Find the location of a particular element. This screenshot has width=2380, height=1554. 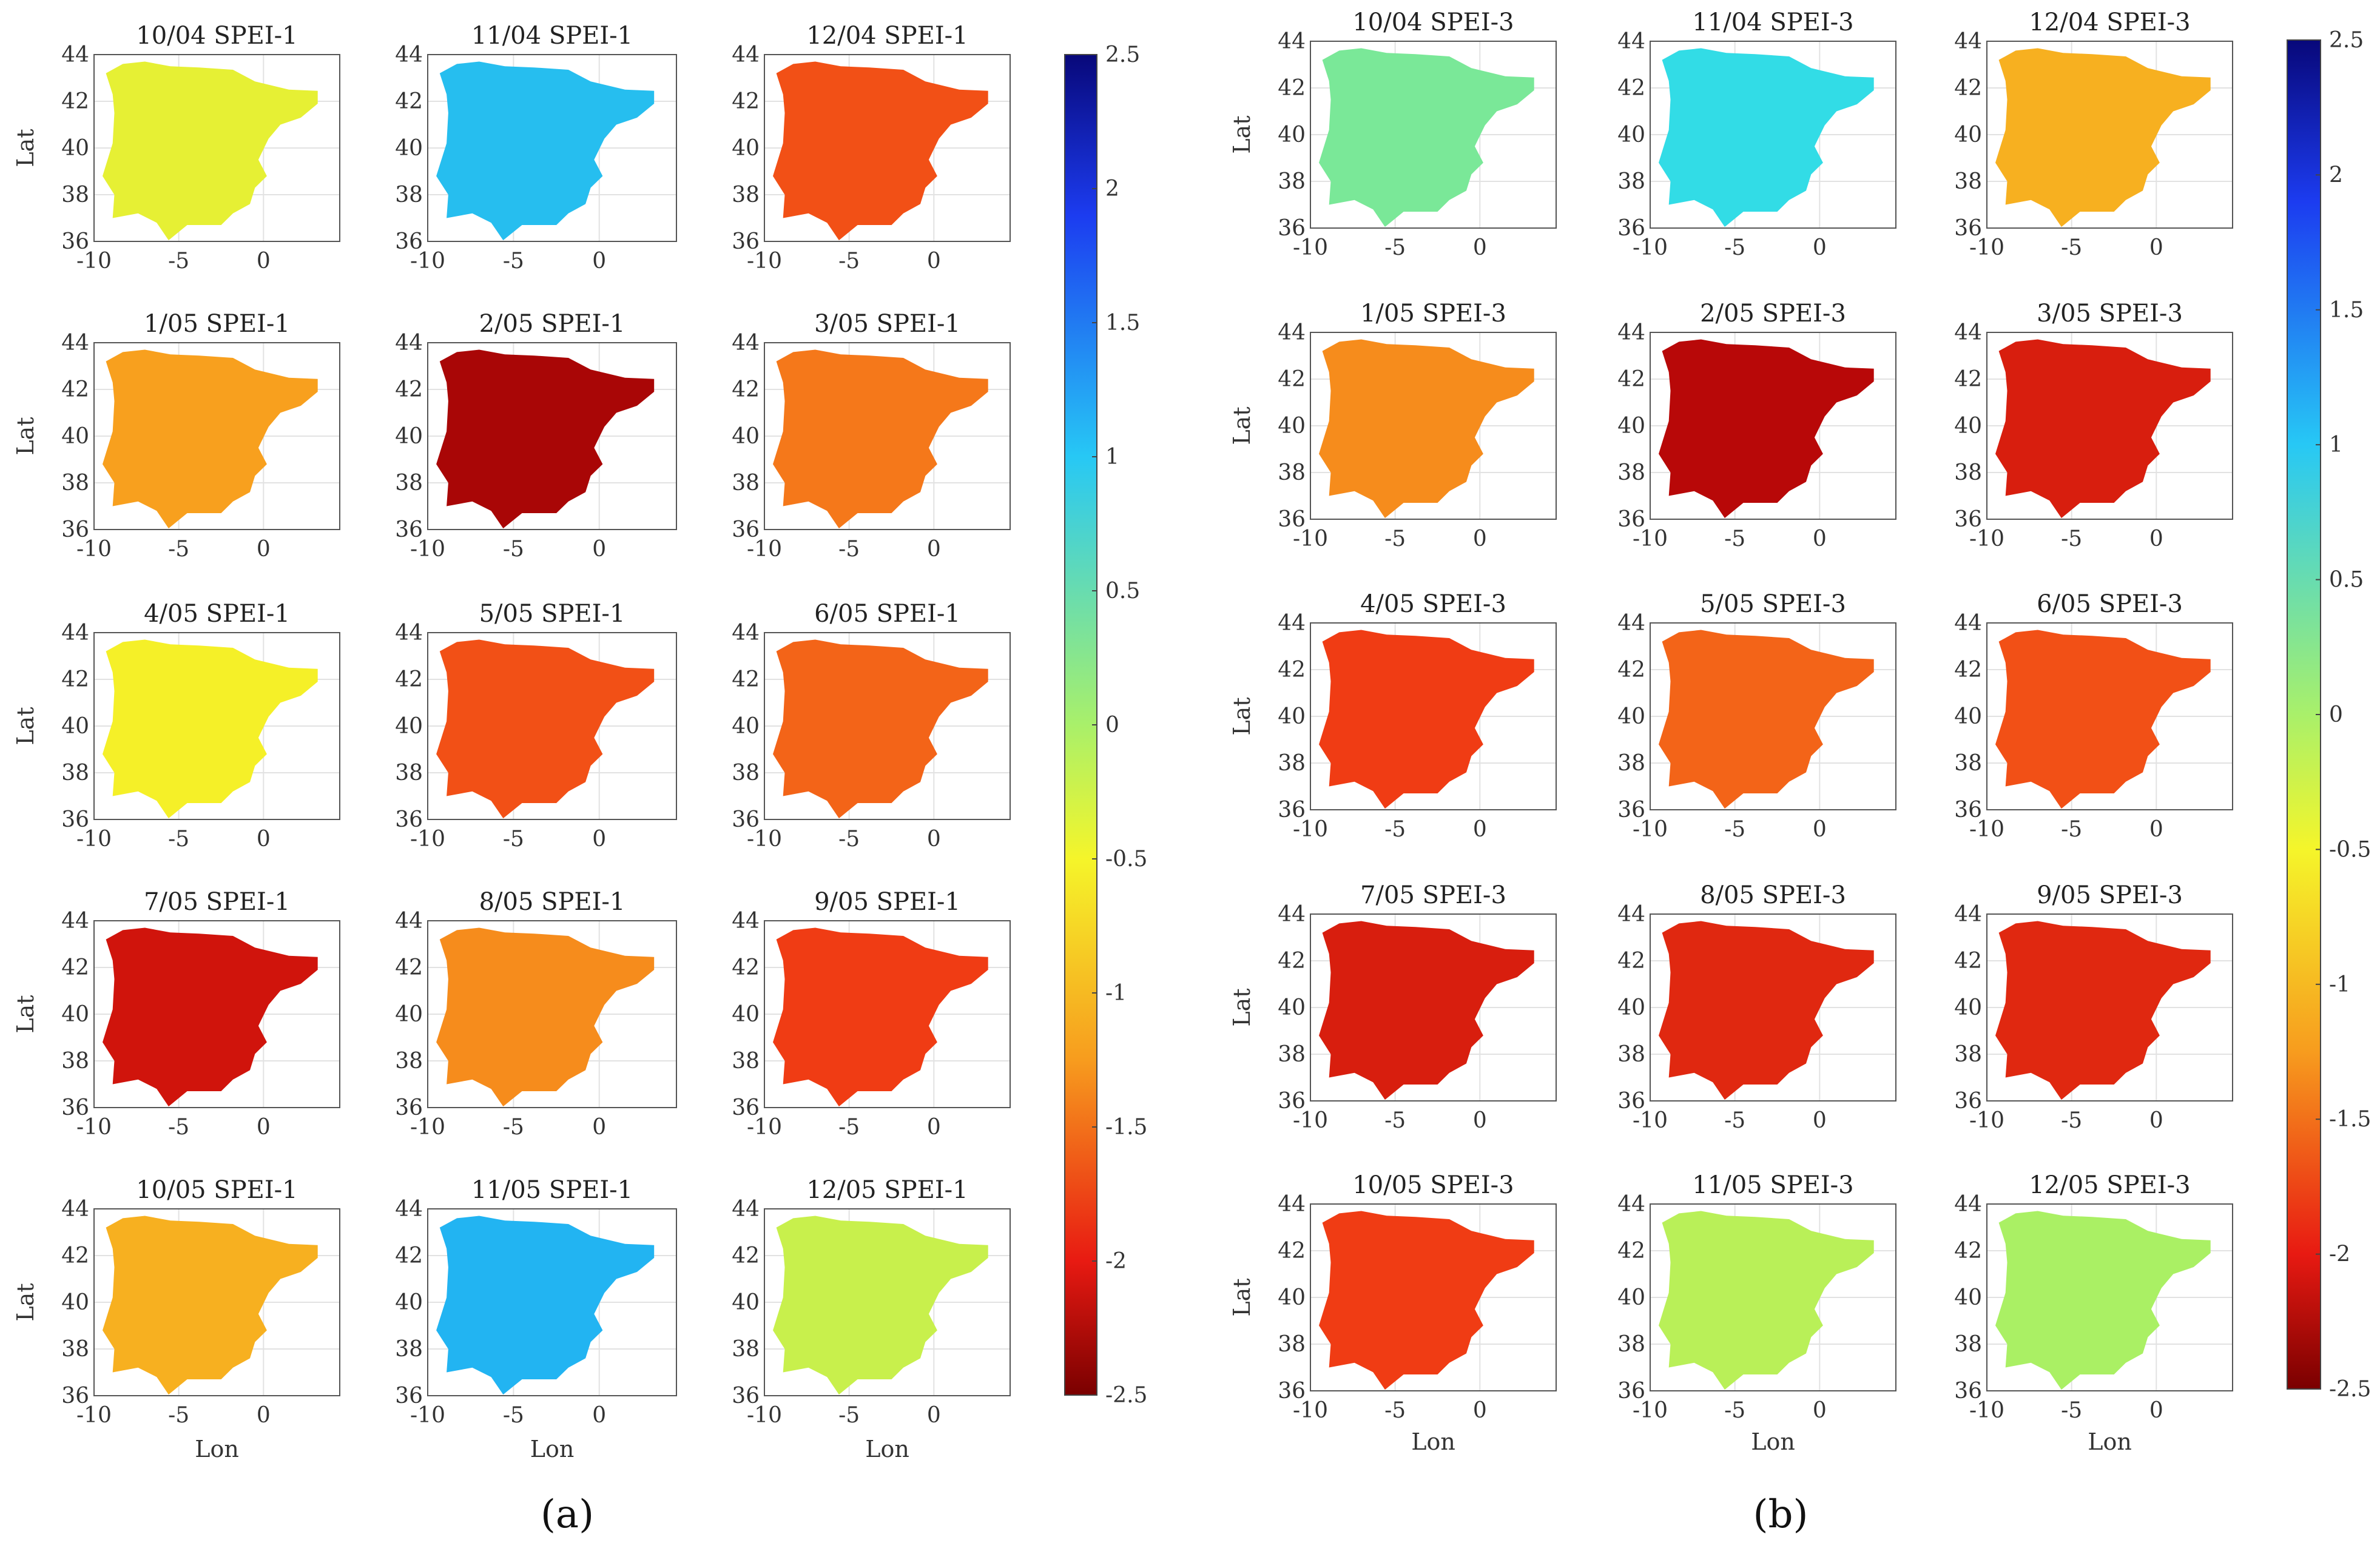

map-b-6: 3/05 SPEI-3 36 38 40 42 44 -10 -5 0 is located at coordinates (2093, 425).